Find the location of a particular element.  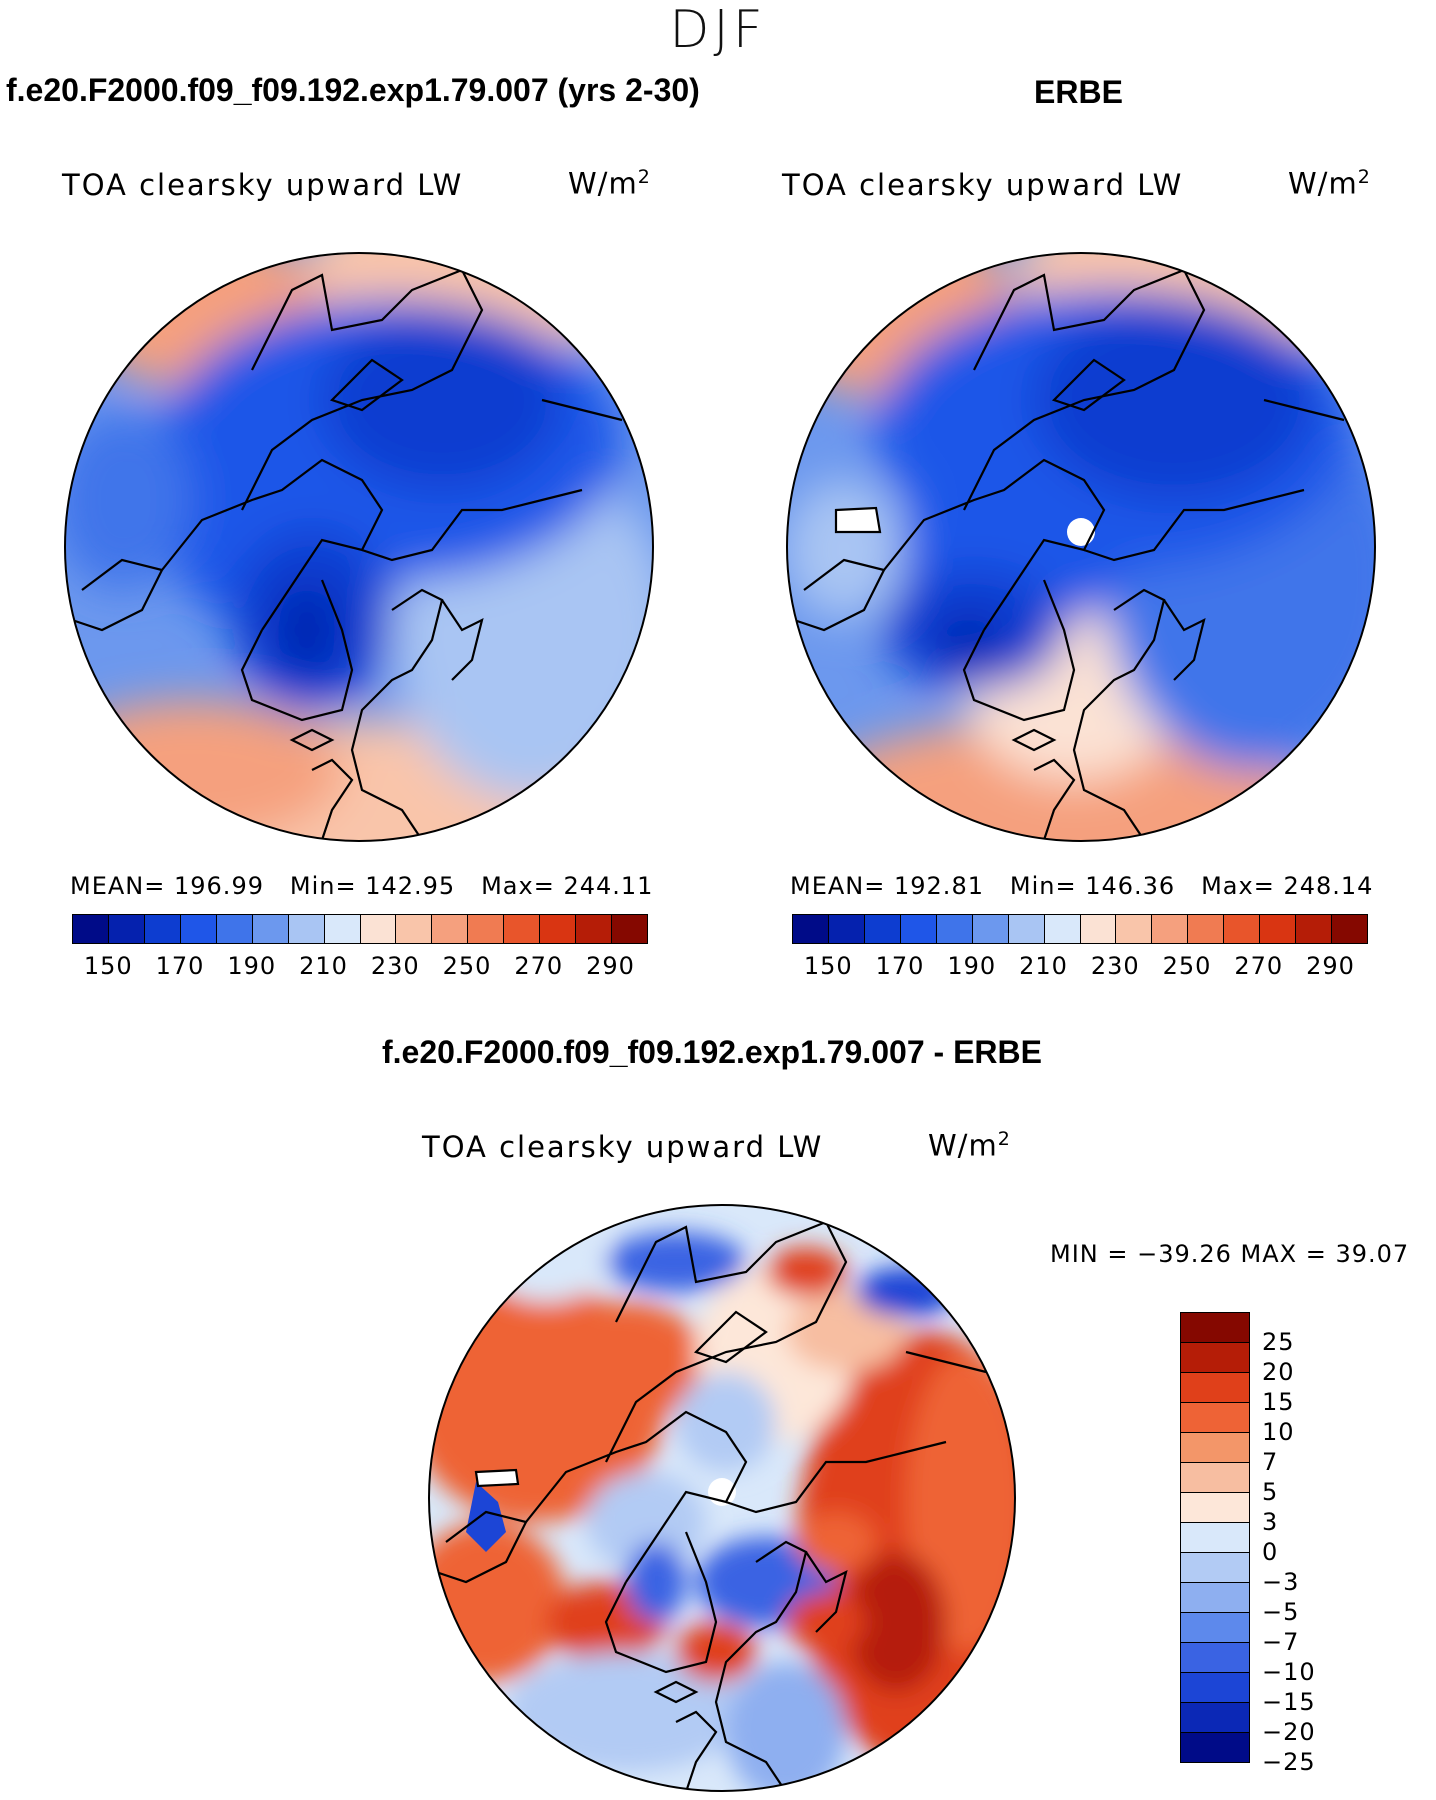

obs-min-label: Min= is located at coordinates (1043, 886).